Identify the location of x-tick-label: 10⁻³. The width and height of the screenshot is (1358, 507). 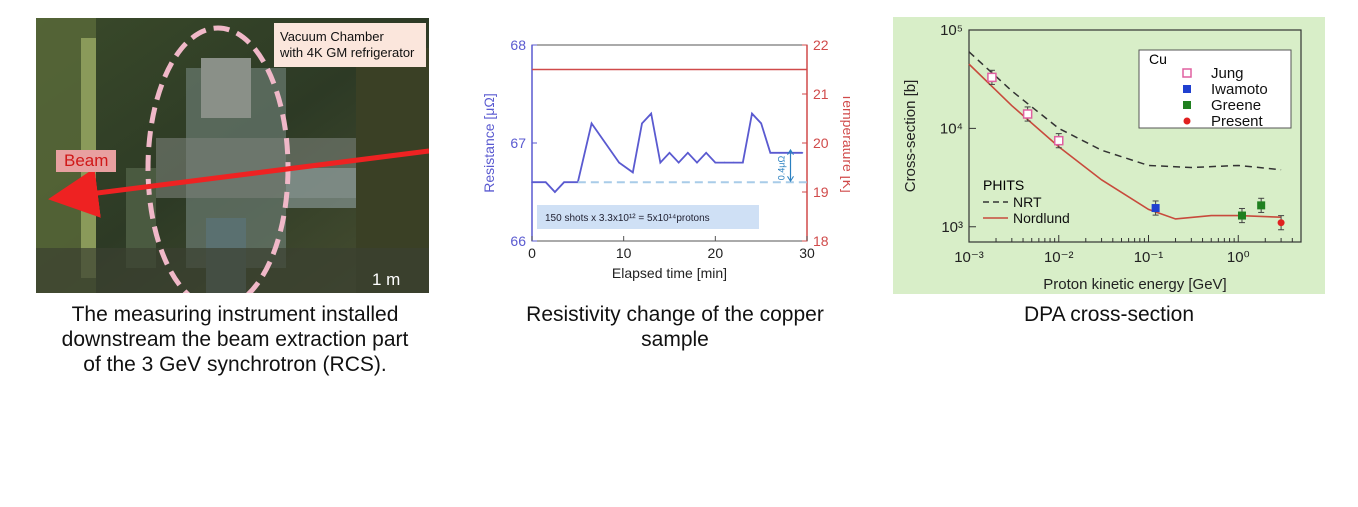
(969, 257).